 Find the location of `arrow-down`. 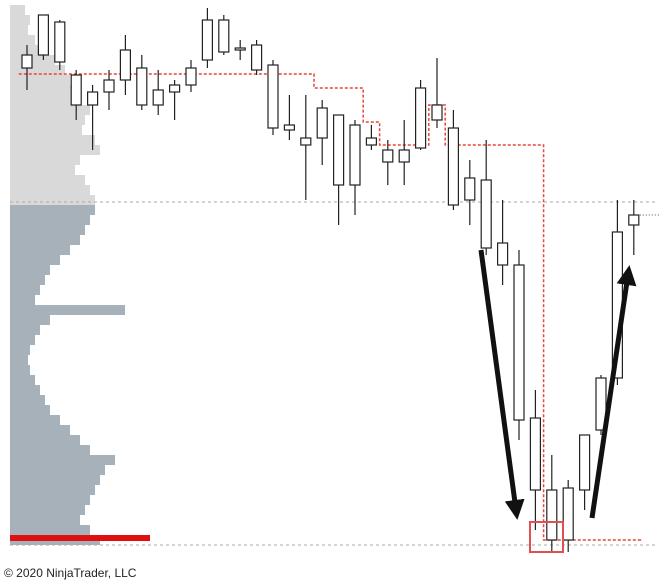

arrow-down is located at coordinates (501, 384).